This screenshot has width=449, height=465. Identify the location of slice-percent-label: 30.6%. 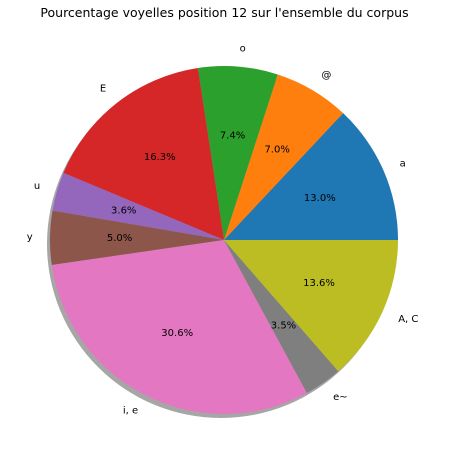
(177, 333).